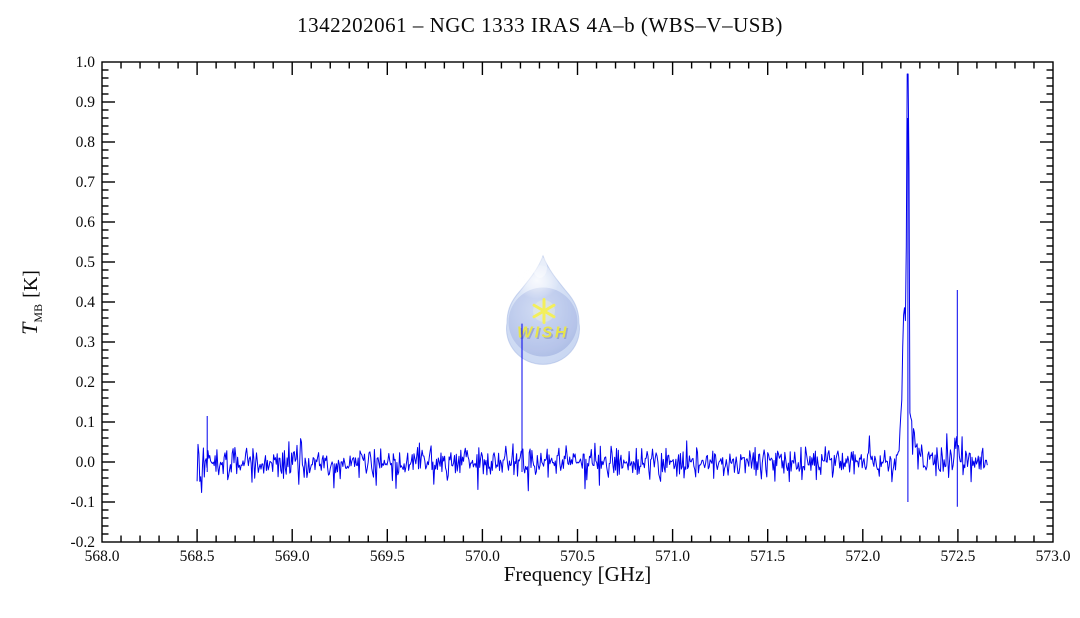 Image resolution: width=1080 pixels, height=618 pixels. I want to click on star-icon, so click(544, 311).